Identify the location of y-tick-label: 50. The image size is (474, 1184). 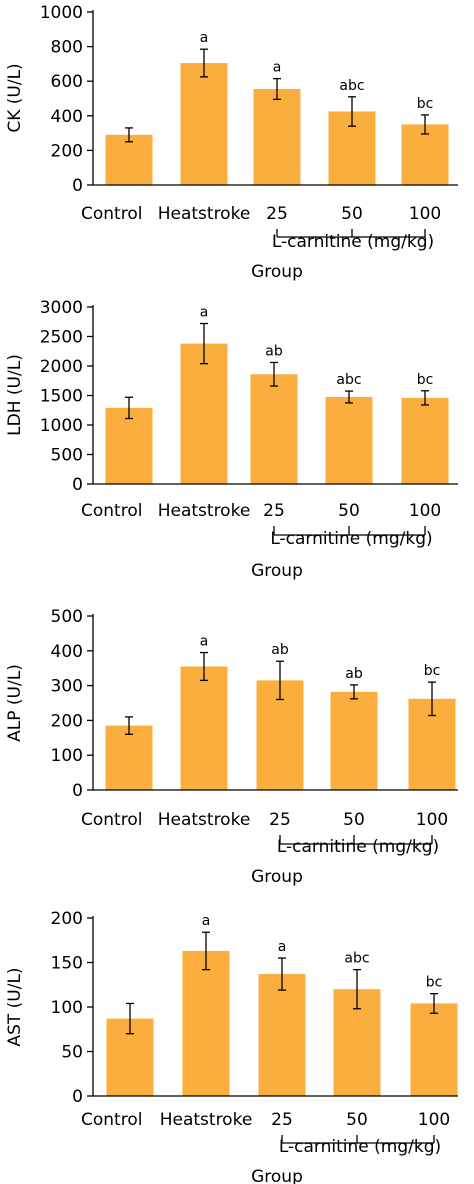
(72, 1053).